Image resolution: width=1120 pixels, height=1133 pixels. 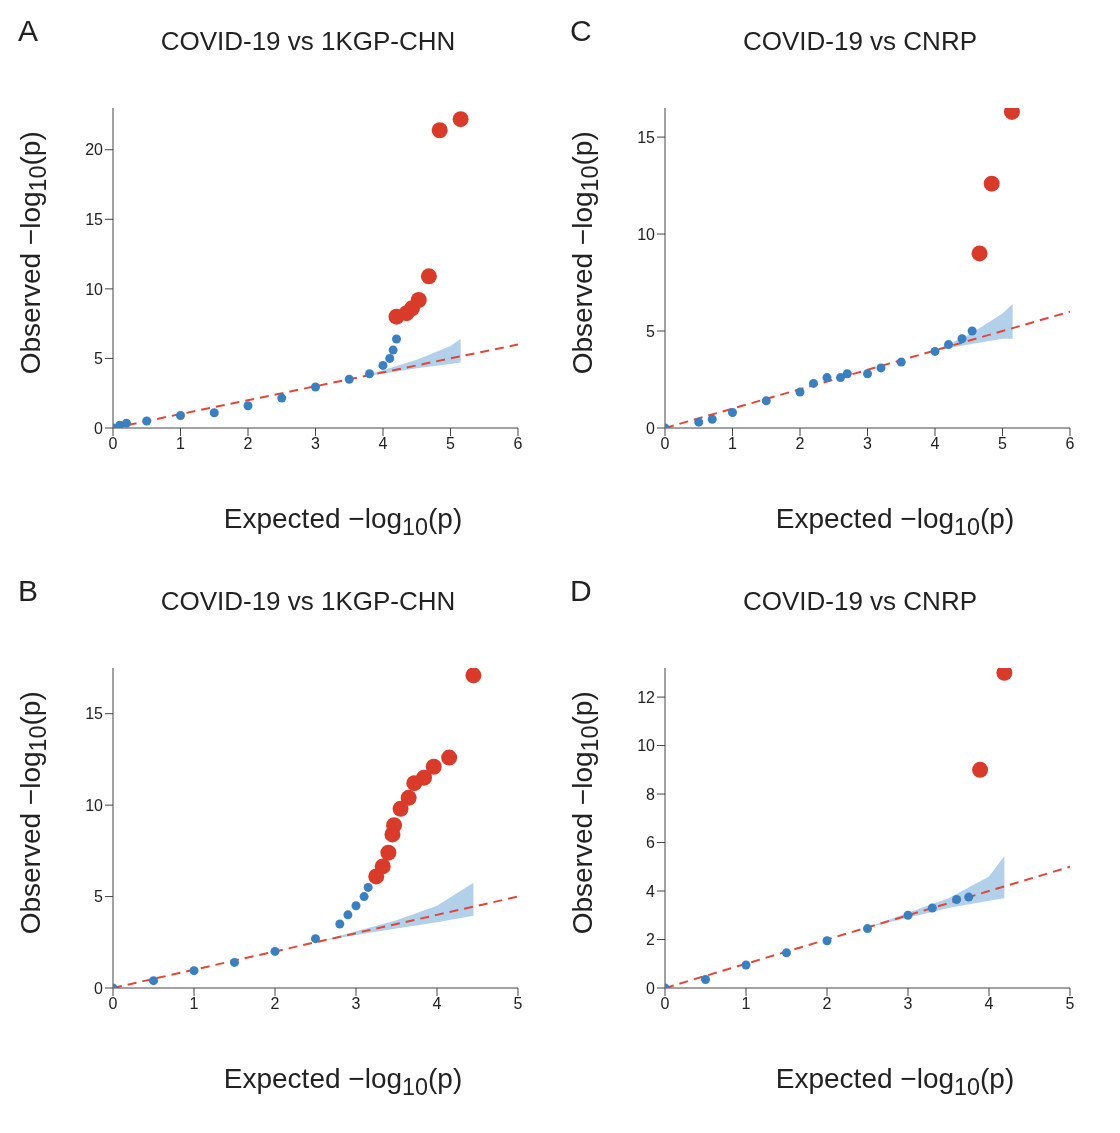 What do you see at coordinates (581, 591) in the screenshot?
I see `text: D` at bounding box center [581, 591].